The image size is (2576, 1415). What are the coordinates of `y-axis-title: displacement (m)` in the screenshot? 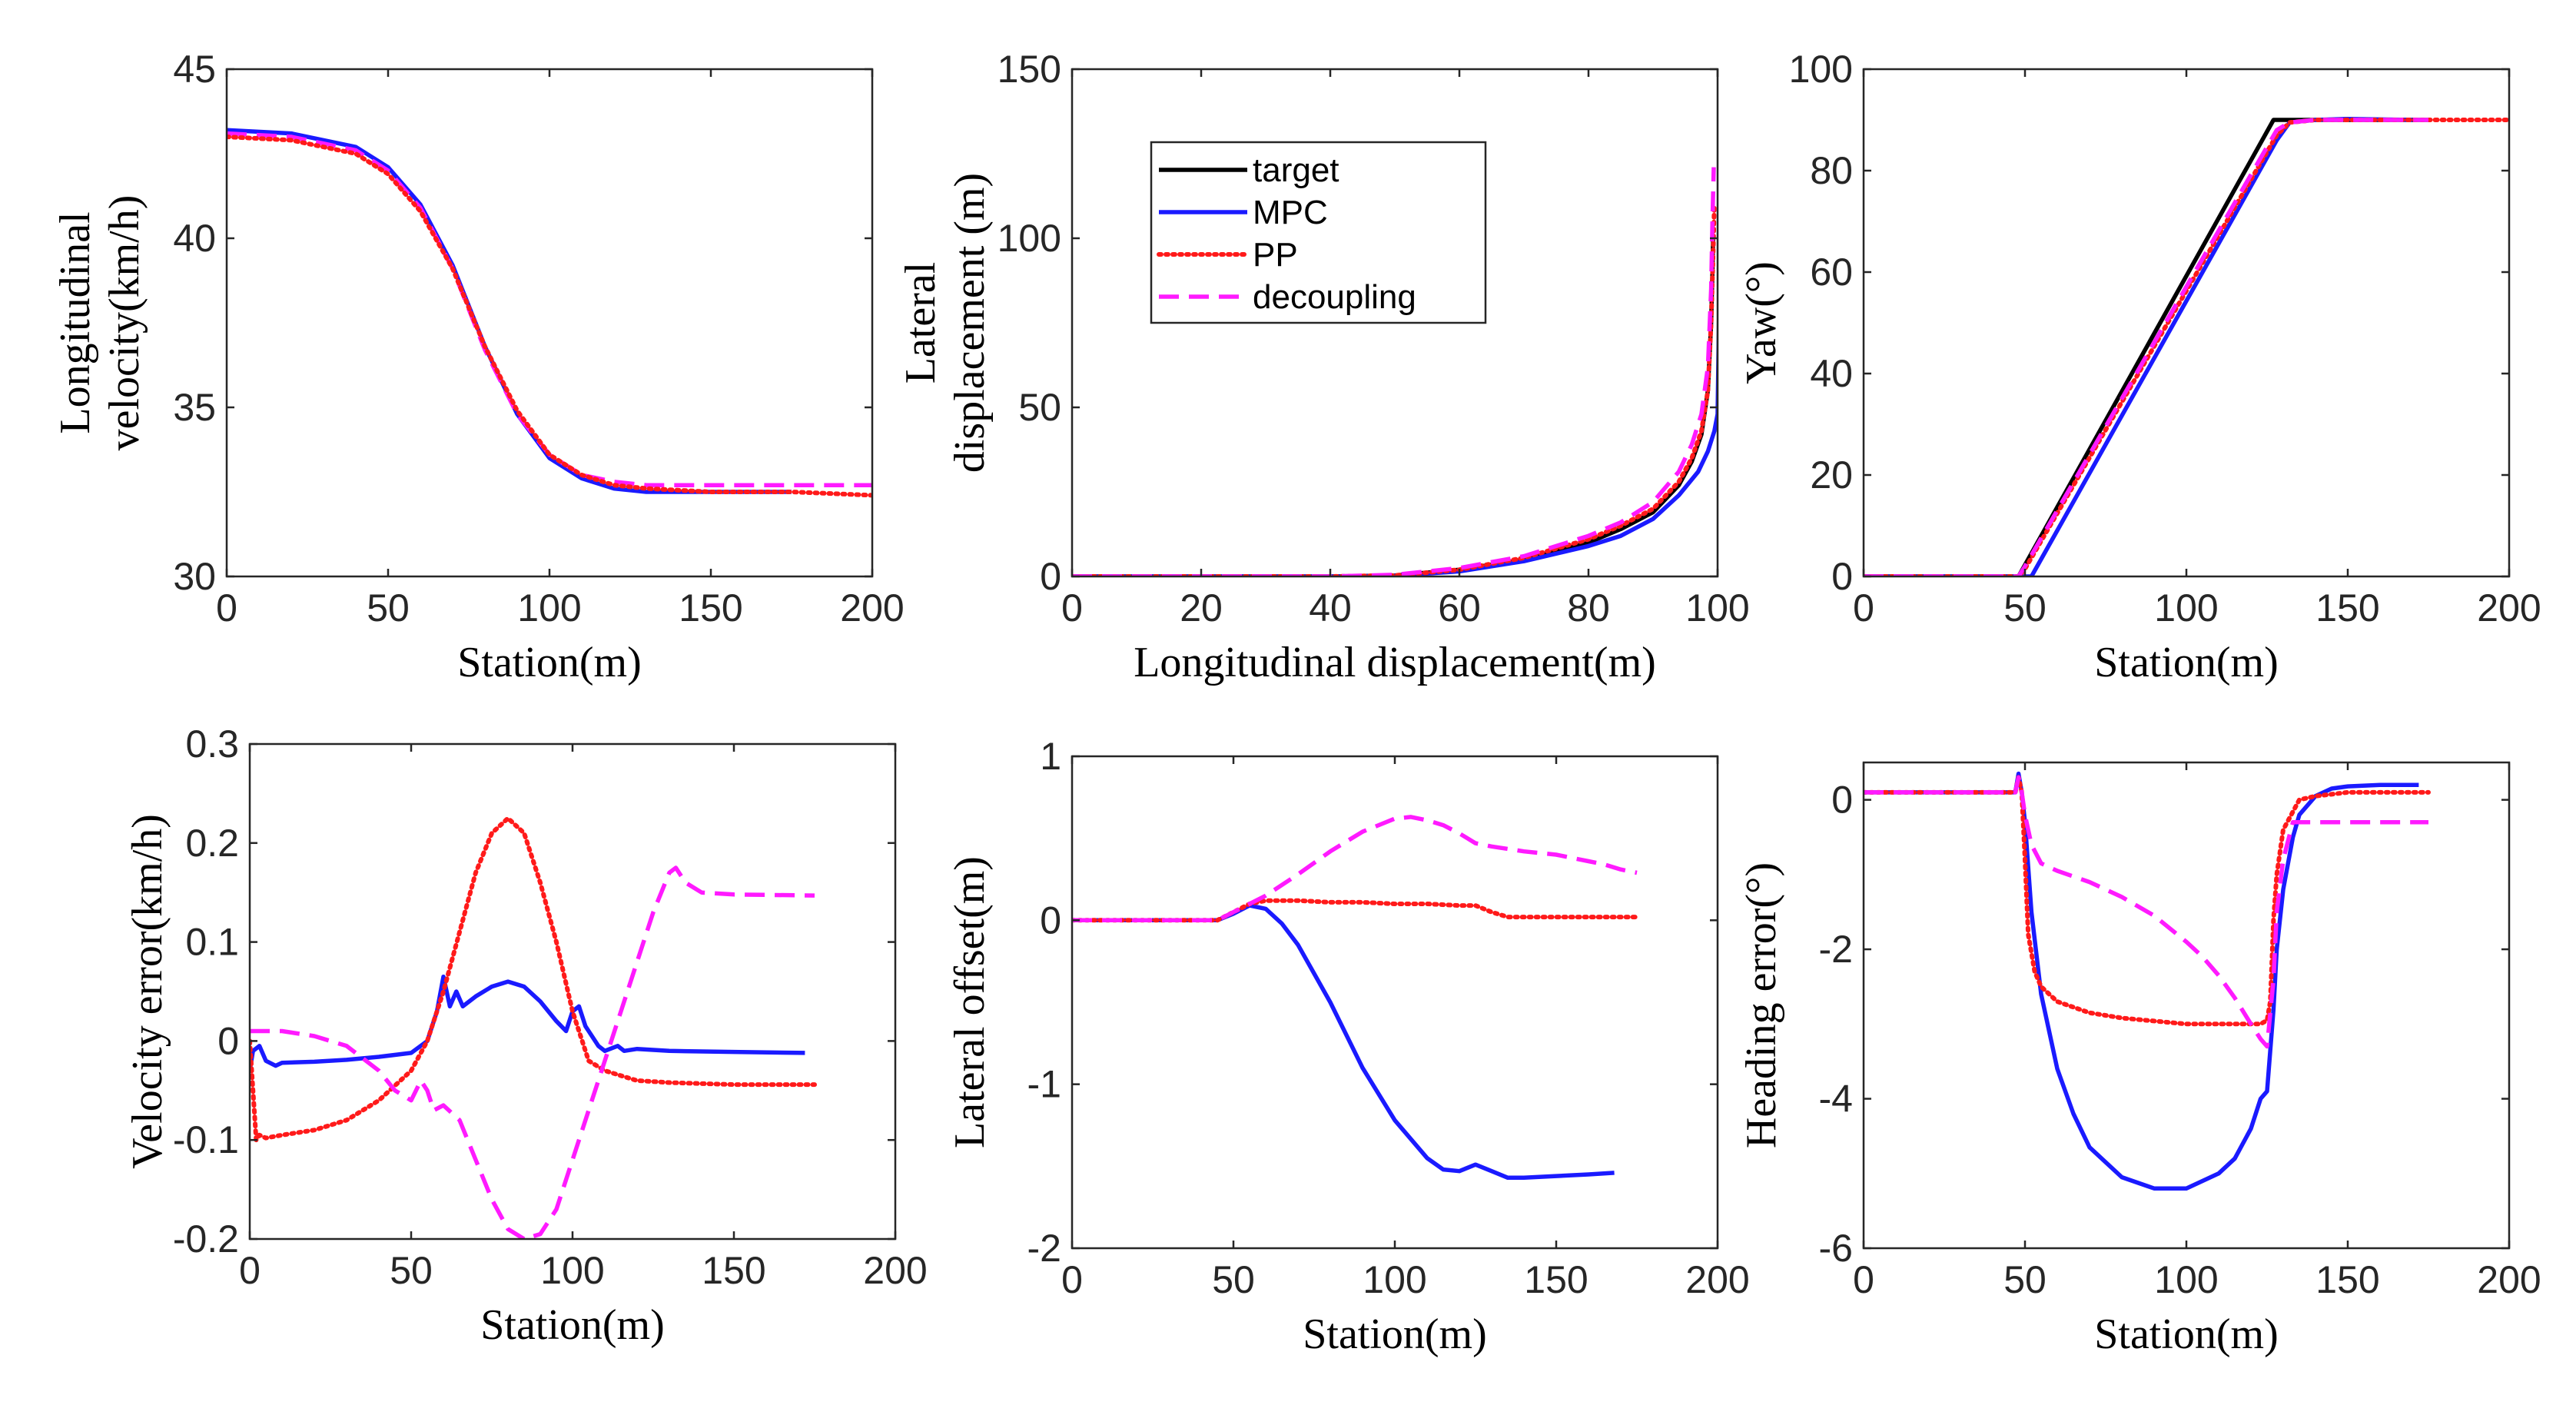 It's located at (970, 323).